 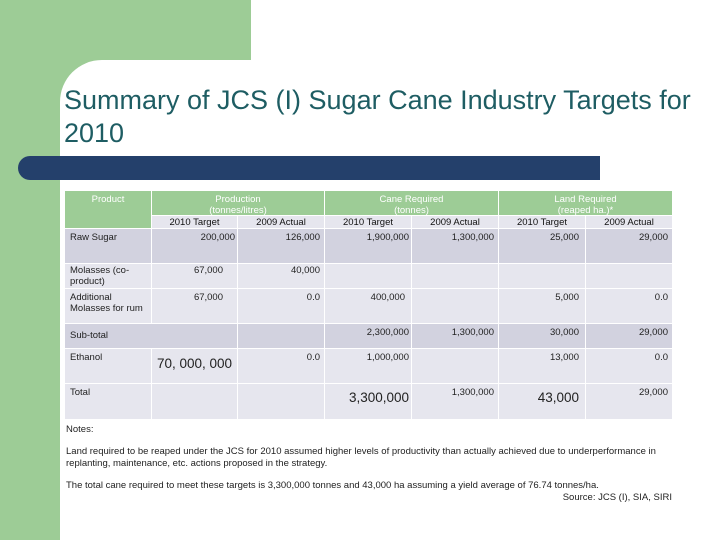 What do you see at coordinates (542, 306) in the screenshot?
I see `row-additional-land-target: 5,000` at bounding box center [542, 306].